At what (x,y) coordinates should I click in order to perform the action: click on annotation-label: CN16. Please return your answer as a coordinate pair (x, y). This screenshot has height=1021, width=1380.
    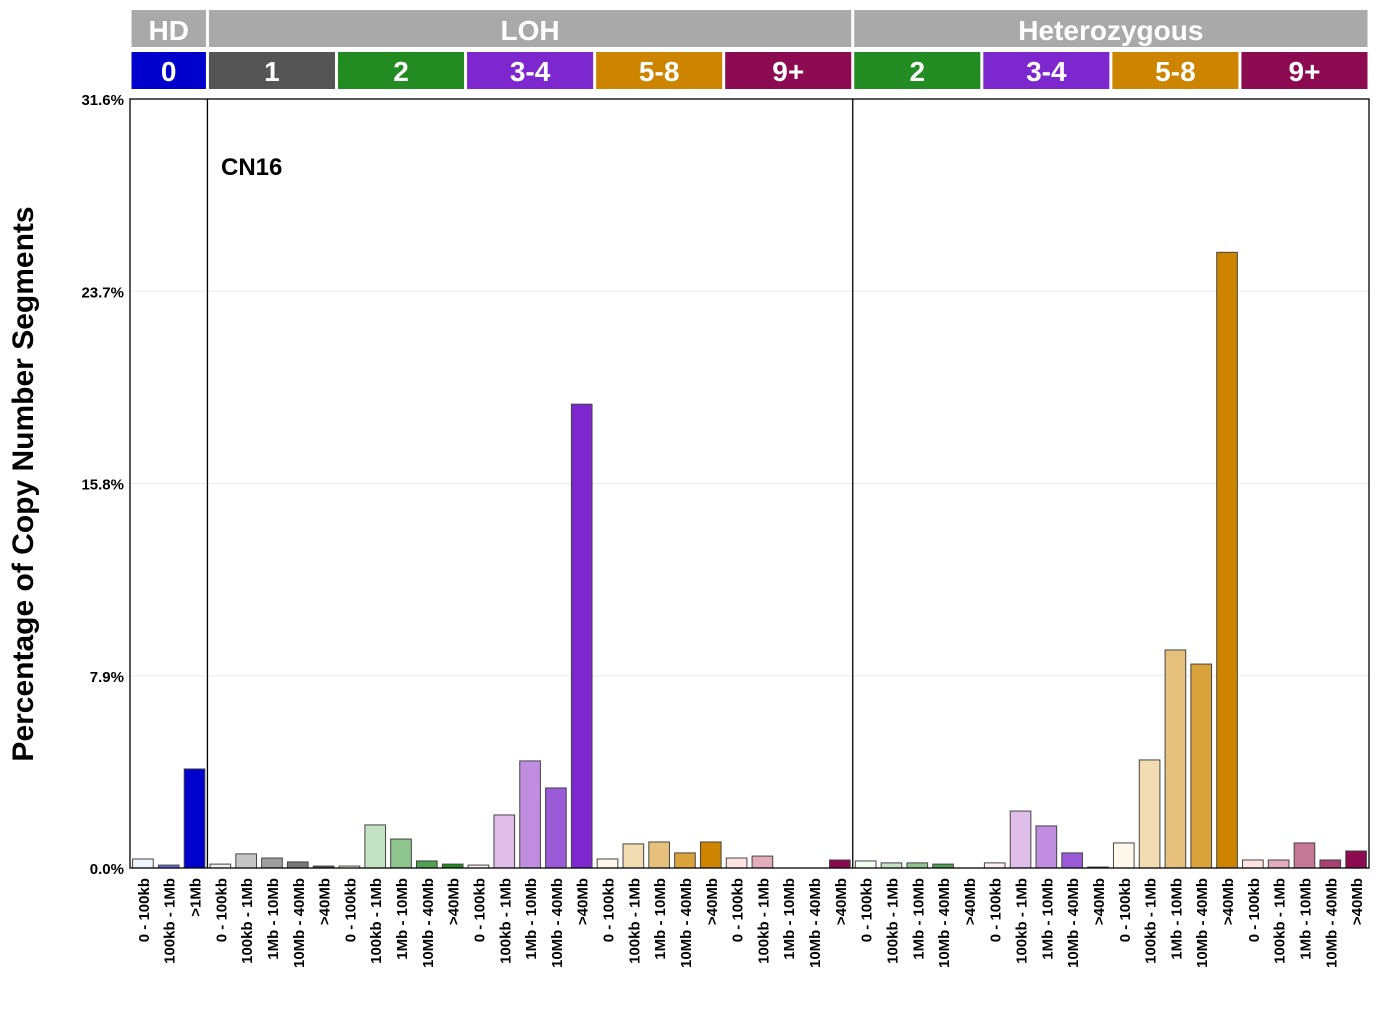
    Looking at the image, I should click on (251, 167).